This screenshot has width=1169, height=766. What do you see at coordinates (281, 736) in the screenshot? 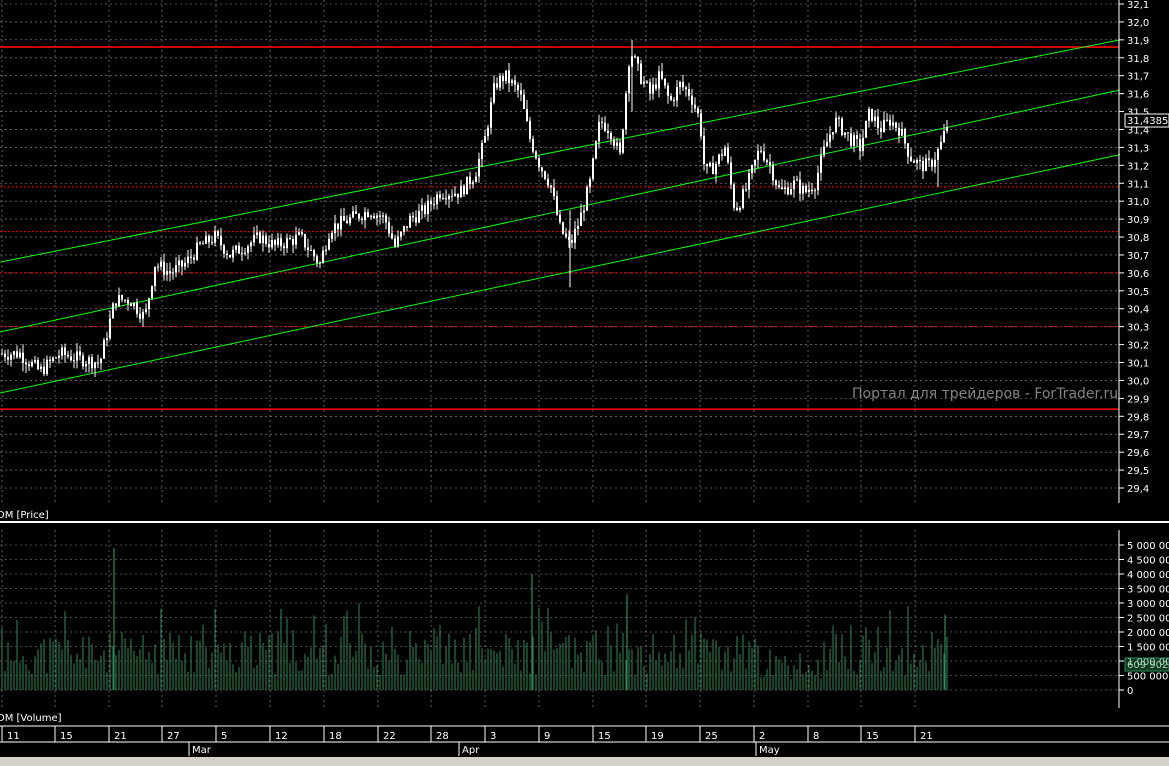
I see `time-tick-label: 12` at bounding box center [281, 736].